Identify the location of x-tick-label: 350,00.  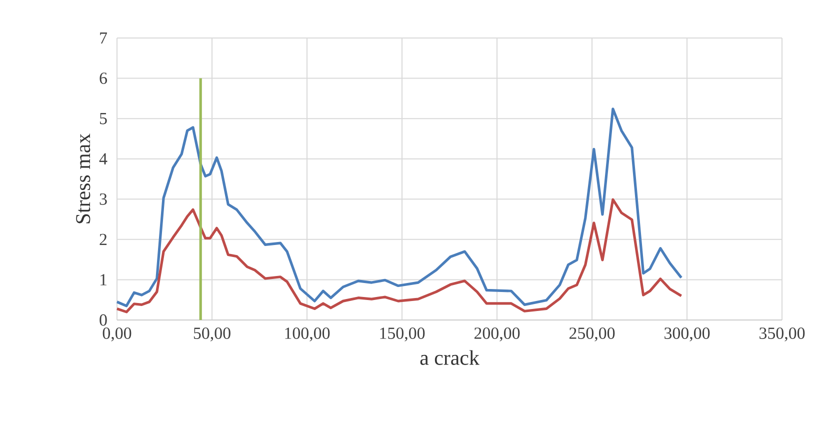
(782, 335).